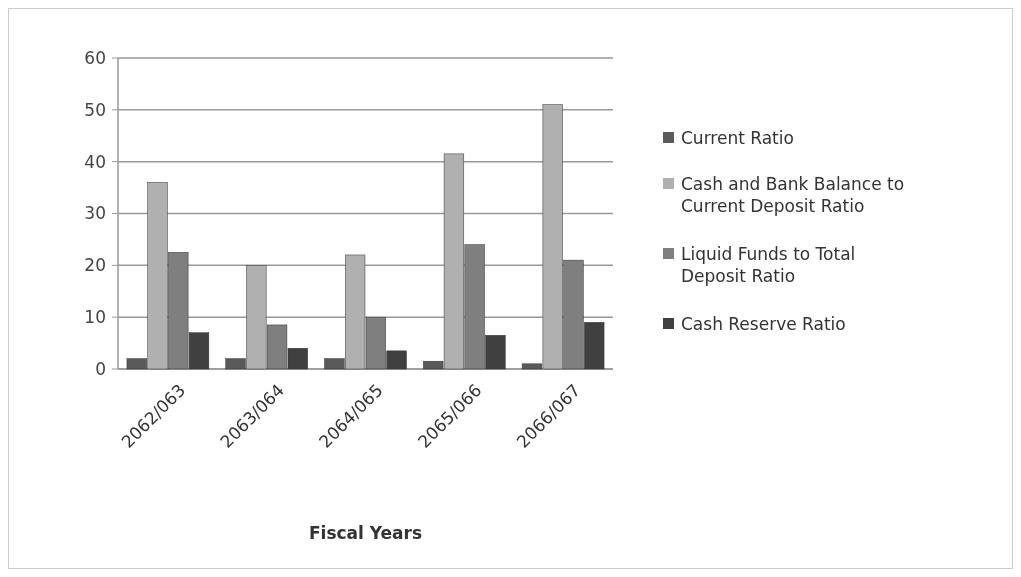 Image resolution: width=1021 pixels, height=577 pixels. I want to click on y-tick-label: 40, so click(95, 161).